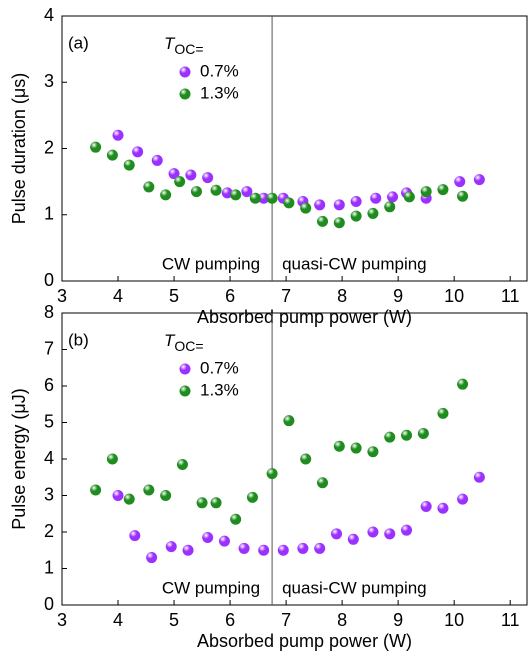 This screenshot has height=658, width=529. I want to click on y-tick-label: 1, so click(49, 567).